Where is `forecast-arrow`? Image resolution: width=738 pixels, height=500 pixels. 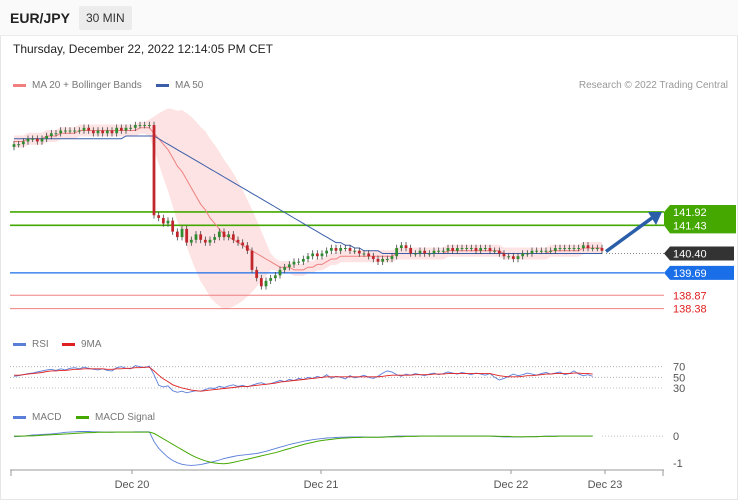
forecast-arrow is located at coordinates (633, 232).